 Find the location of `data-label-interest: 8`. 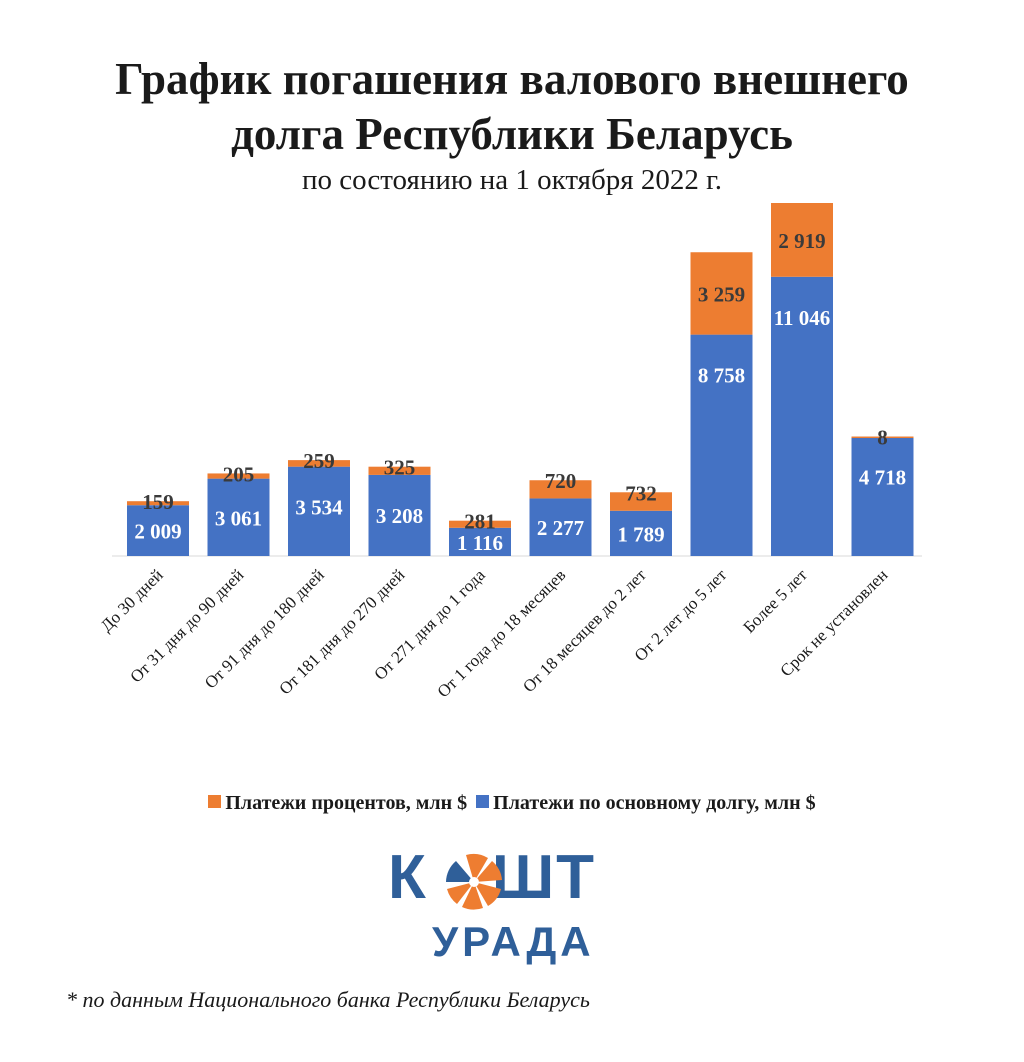

data-label-interest: 8 is located at coordinates (882, 438).